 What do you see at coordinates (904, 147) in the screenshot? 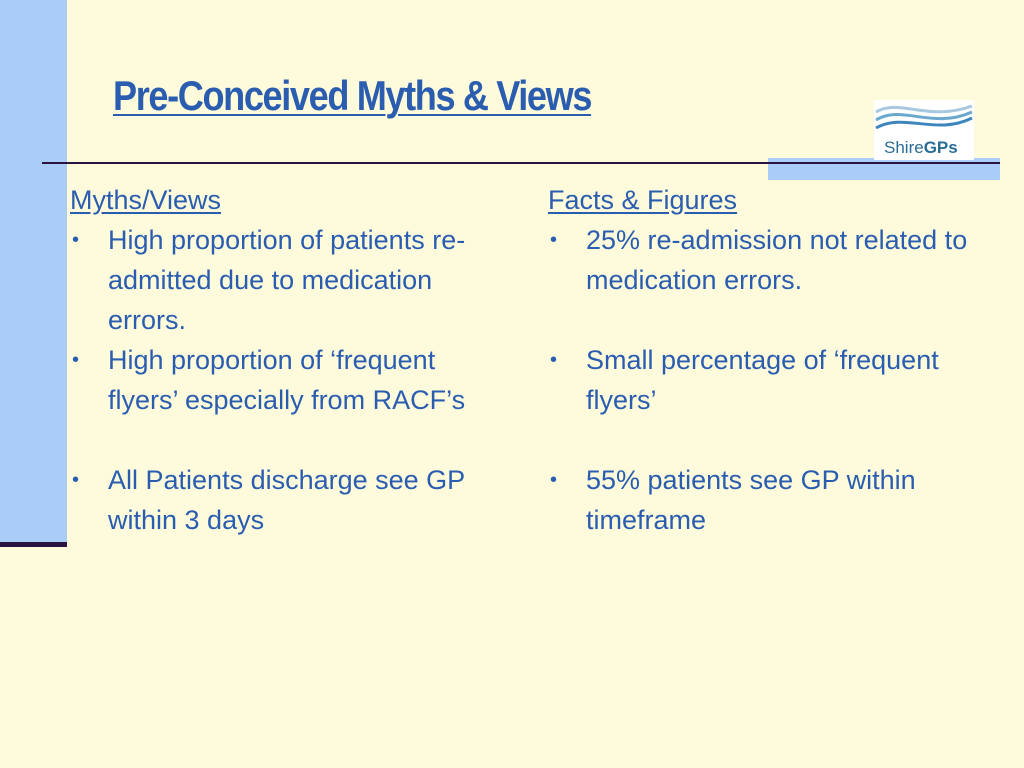
I see `logo-text-shire: Shire` at bounding box center [904, 147].